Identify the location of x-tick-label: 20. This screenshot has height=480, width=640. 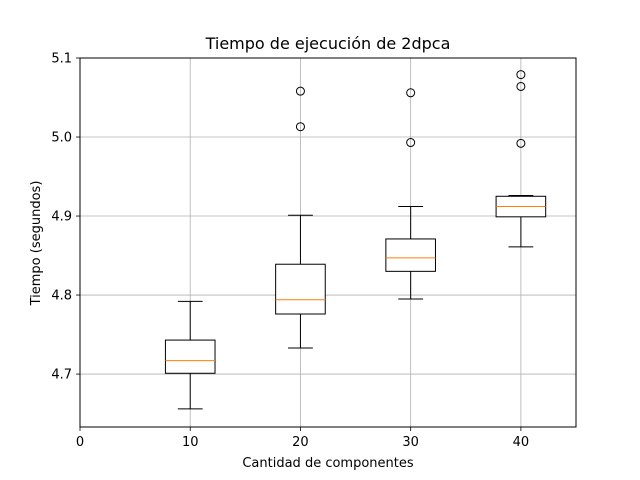
(300, 442).